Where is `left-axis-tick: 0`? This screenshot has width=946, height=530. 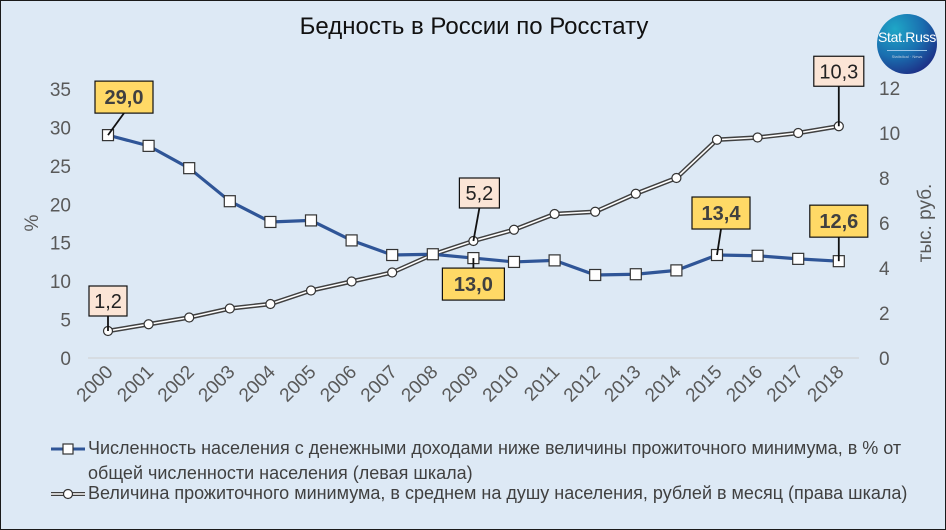 left-axis-tick: 0 is located at coordinates (65, 359).